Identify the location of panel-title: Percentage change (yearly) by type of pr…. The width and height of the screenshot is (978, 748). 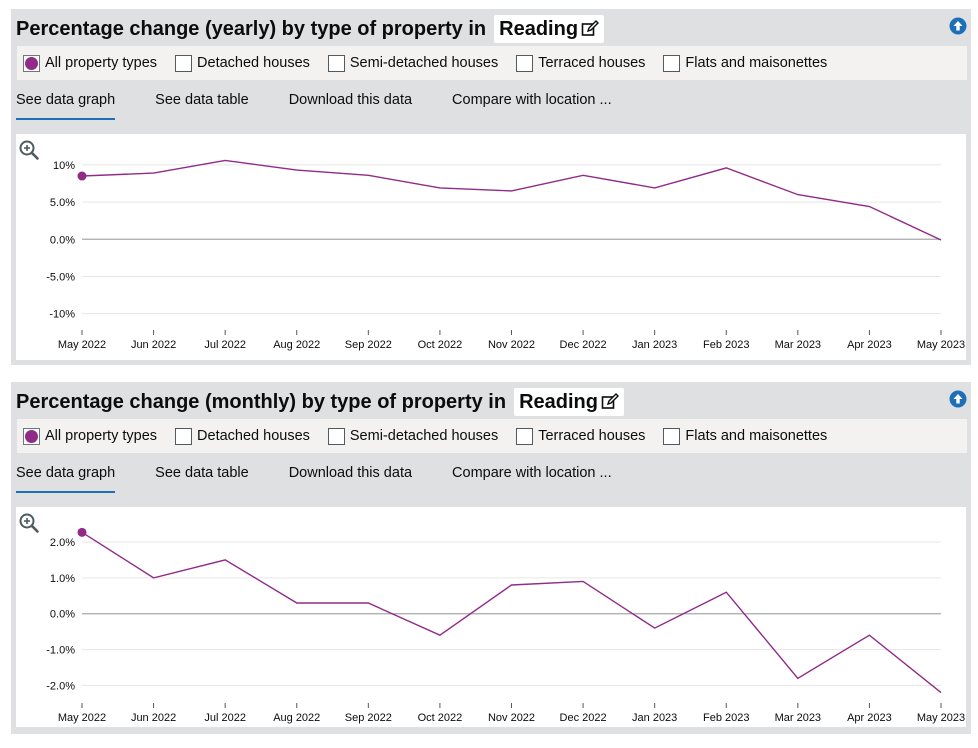
(310, 29).